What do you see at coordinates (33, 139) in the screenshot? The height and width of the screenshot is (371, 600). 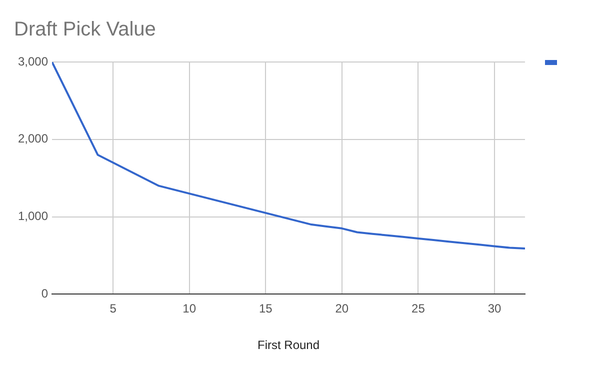 I see `y-tick-label: 2,000` at bounding box center [33, 139].